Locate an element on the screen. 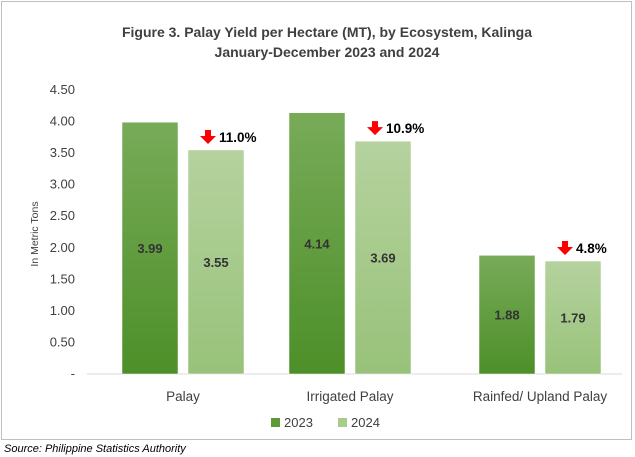  value-label: 1.88 is located at coordinates (506, 315).